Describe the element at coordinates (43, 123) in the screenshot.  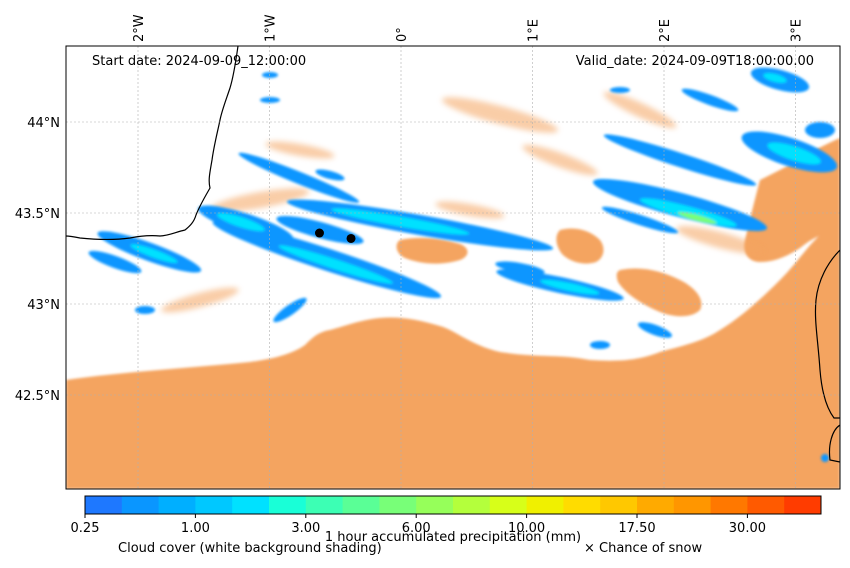
I see `lat-tick-label: 44°N` at that location.